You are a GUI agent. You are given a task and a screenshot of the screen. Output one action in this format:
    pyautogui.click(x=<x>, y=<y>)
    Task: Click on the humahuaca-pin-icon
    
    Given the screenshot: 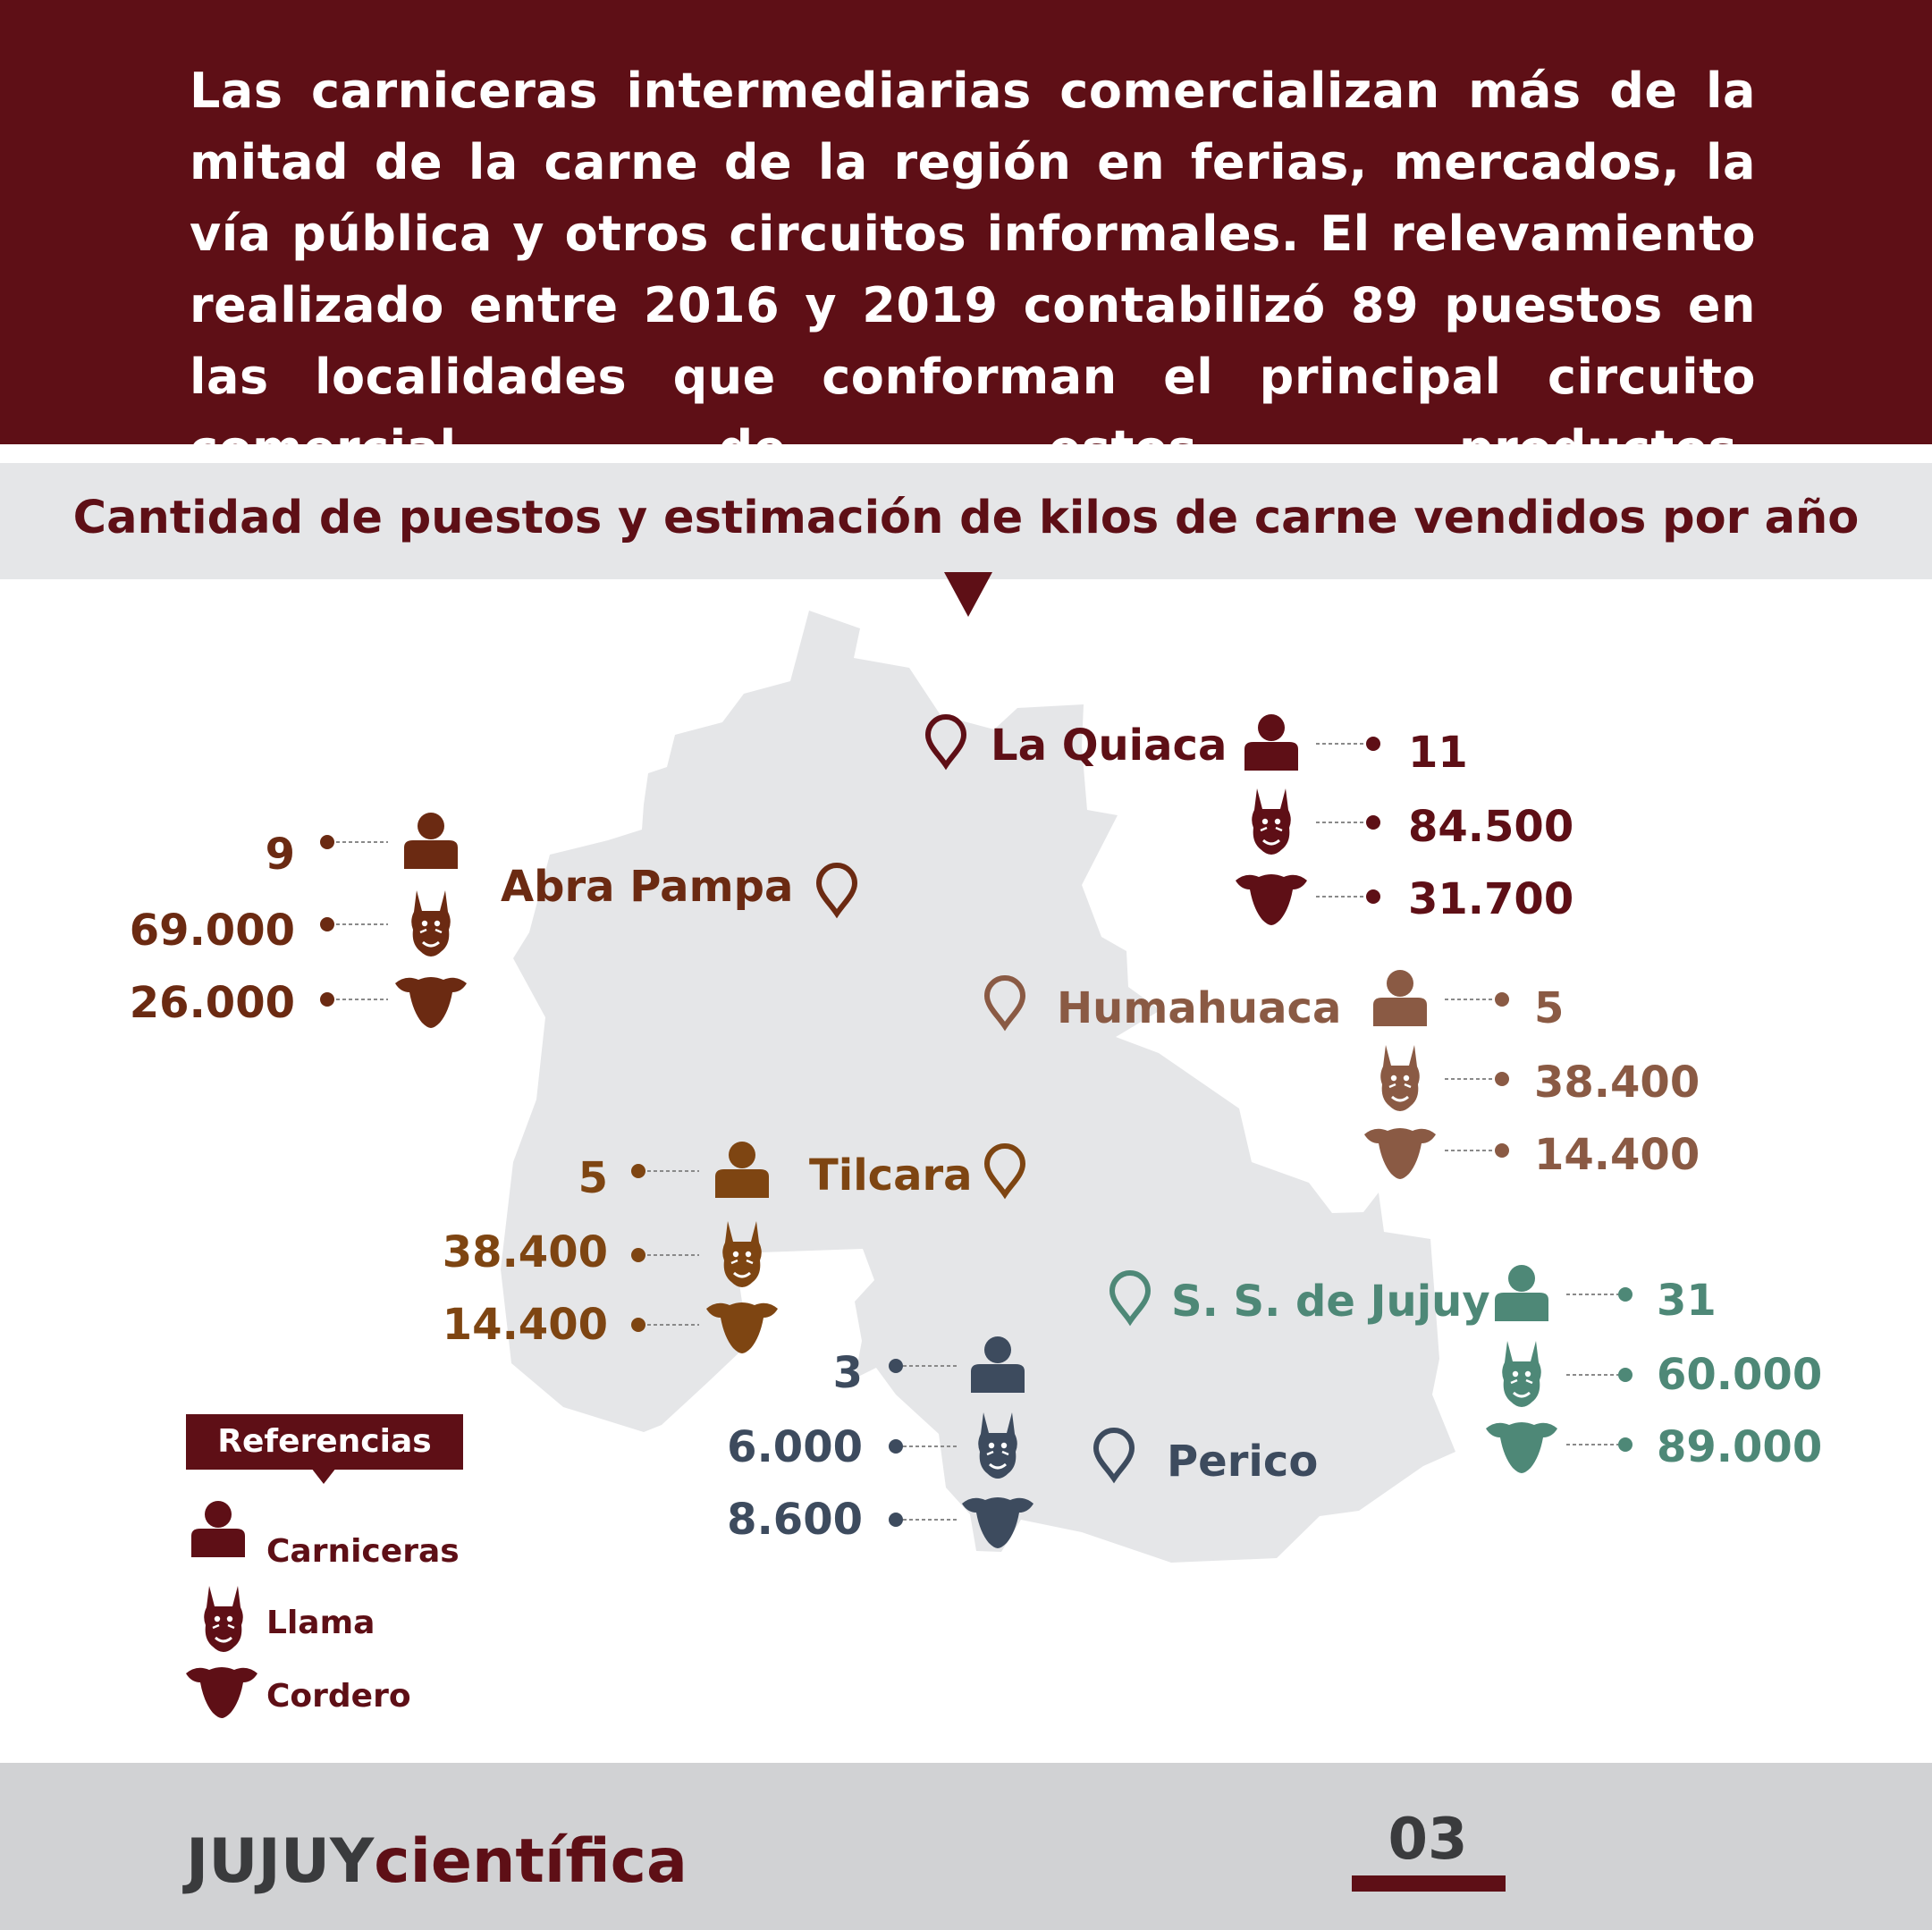 What is the action you would take?
    pyautogui.click(x=1005, y=1003)
    